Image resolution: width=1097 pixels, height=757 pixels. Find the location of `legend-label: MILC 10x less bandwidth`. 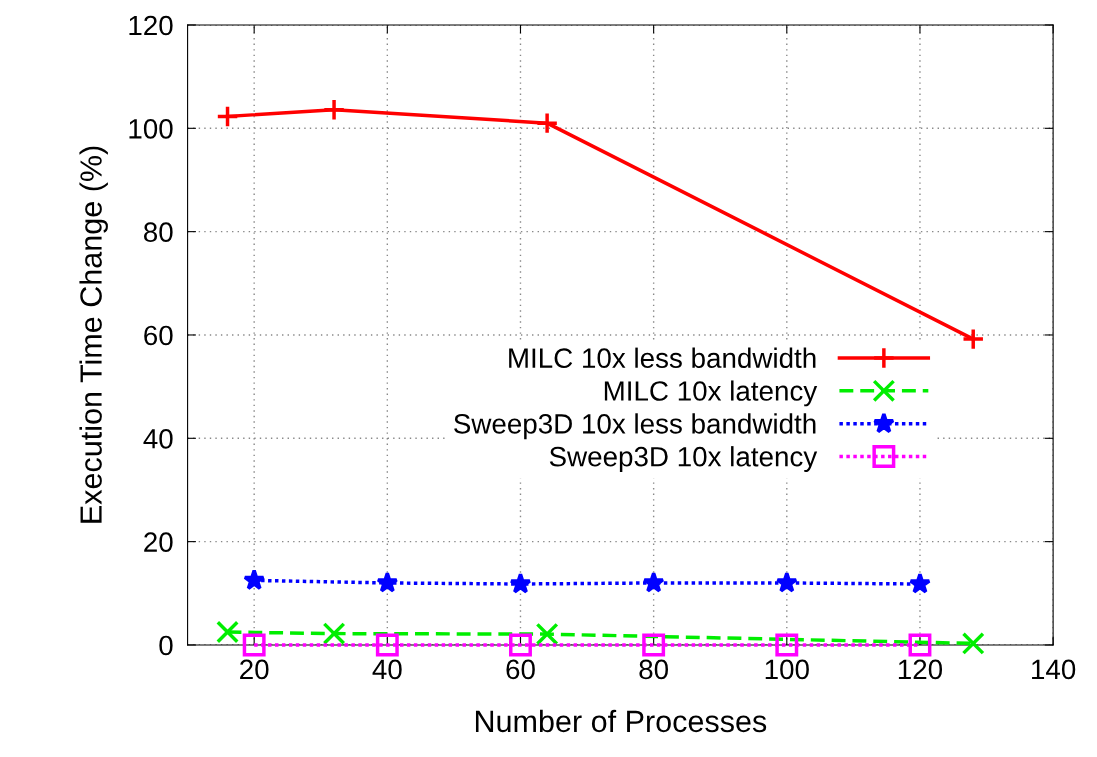

legend-label: MILC 10x less bandwidth is located at coordinates (662, 358).